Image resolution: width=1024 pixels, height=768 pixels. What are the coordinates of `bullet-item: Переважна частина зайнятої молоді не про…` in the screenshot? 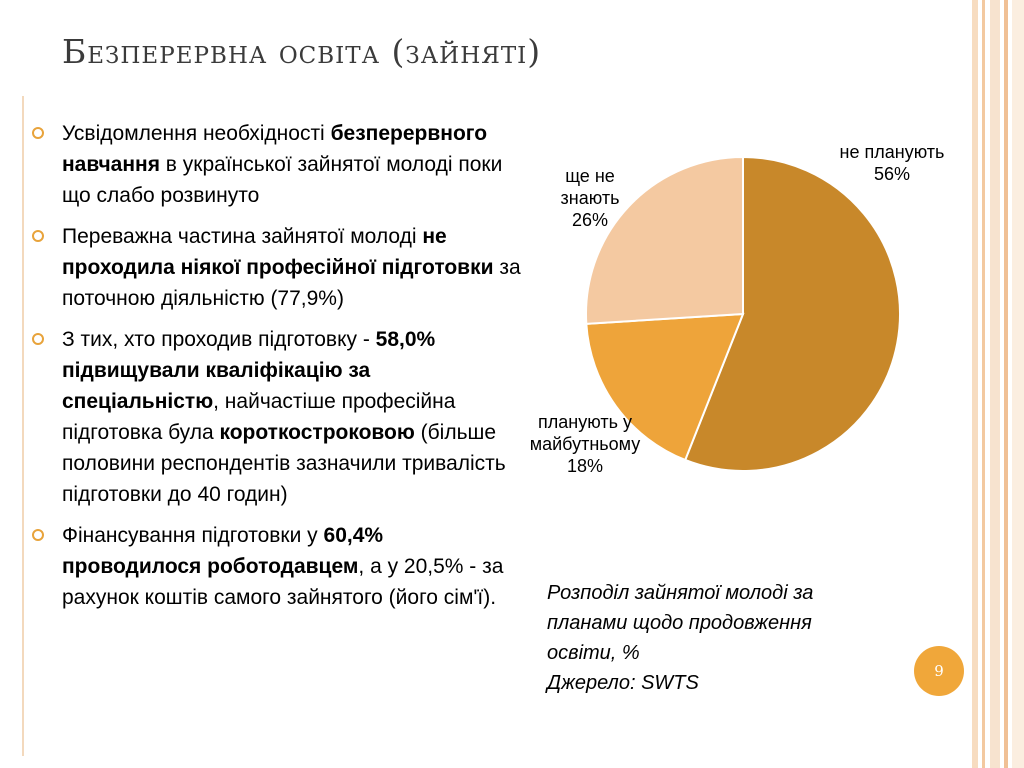 It's located at (277, 267).